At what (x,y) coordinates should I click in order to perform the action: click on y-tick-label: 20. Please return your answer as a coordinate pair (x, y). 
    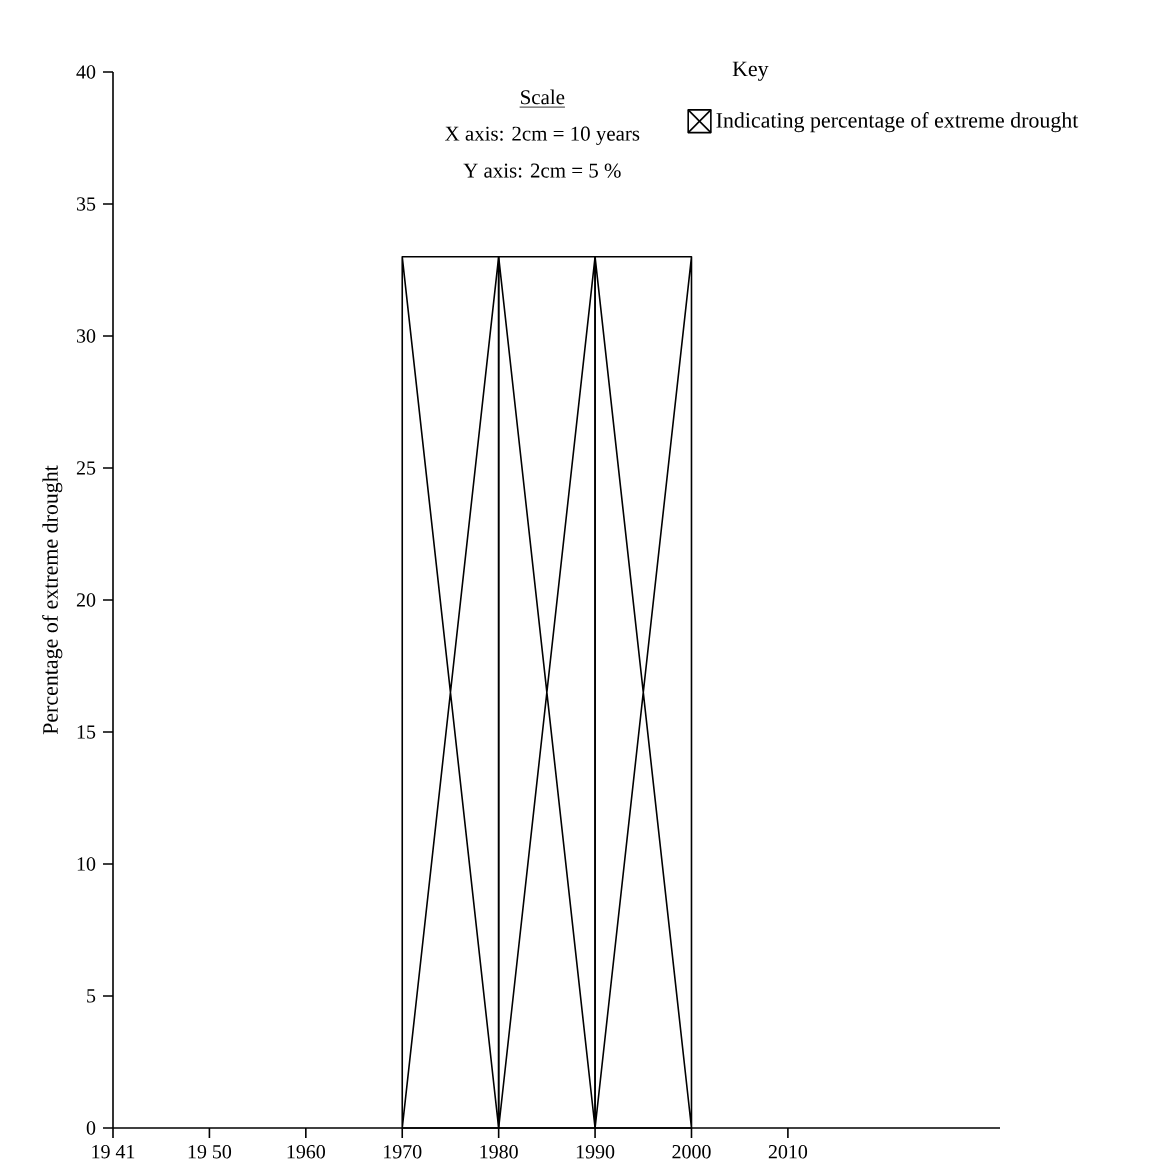
    Looking at the image, I should click on (86, 600).